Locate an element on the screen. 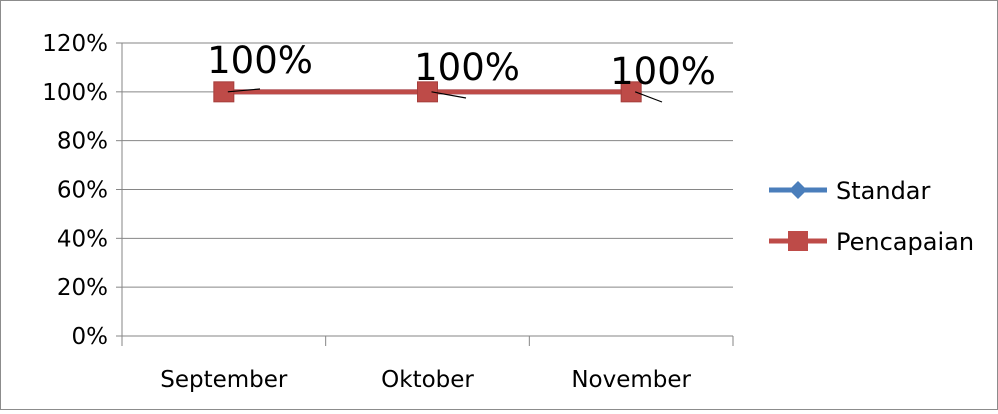  x-axis-ticks: September Oktober November is located at coordinates (427, 364).